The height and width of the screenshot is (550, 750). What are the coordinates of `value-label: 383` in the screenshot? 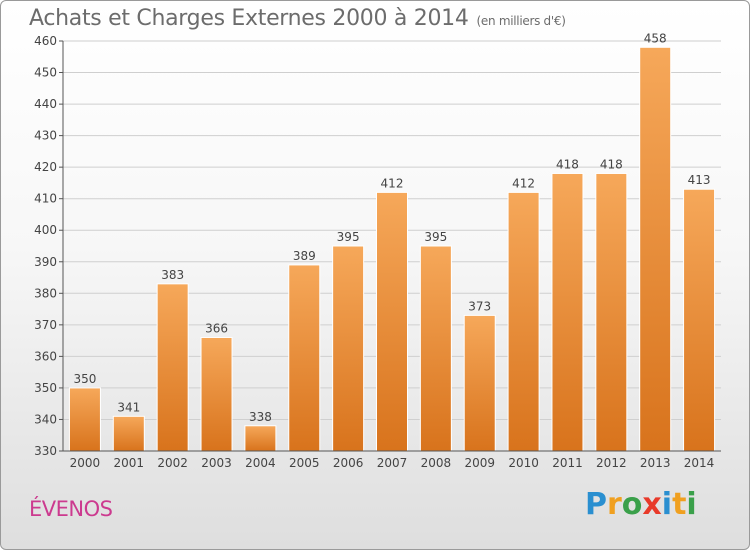 It's located at (172, 275).